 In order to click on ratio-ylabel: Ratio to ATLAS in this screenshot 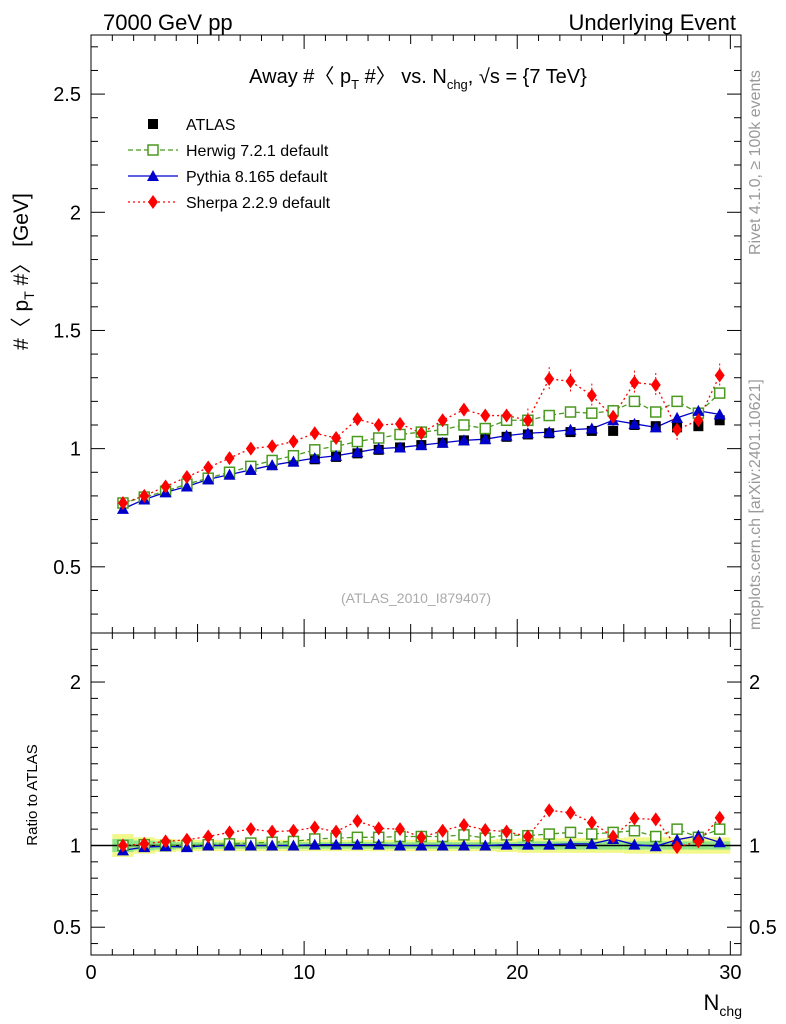, I will do `click(32, 794)`.